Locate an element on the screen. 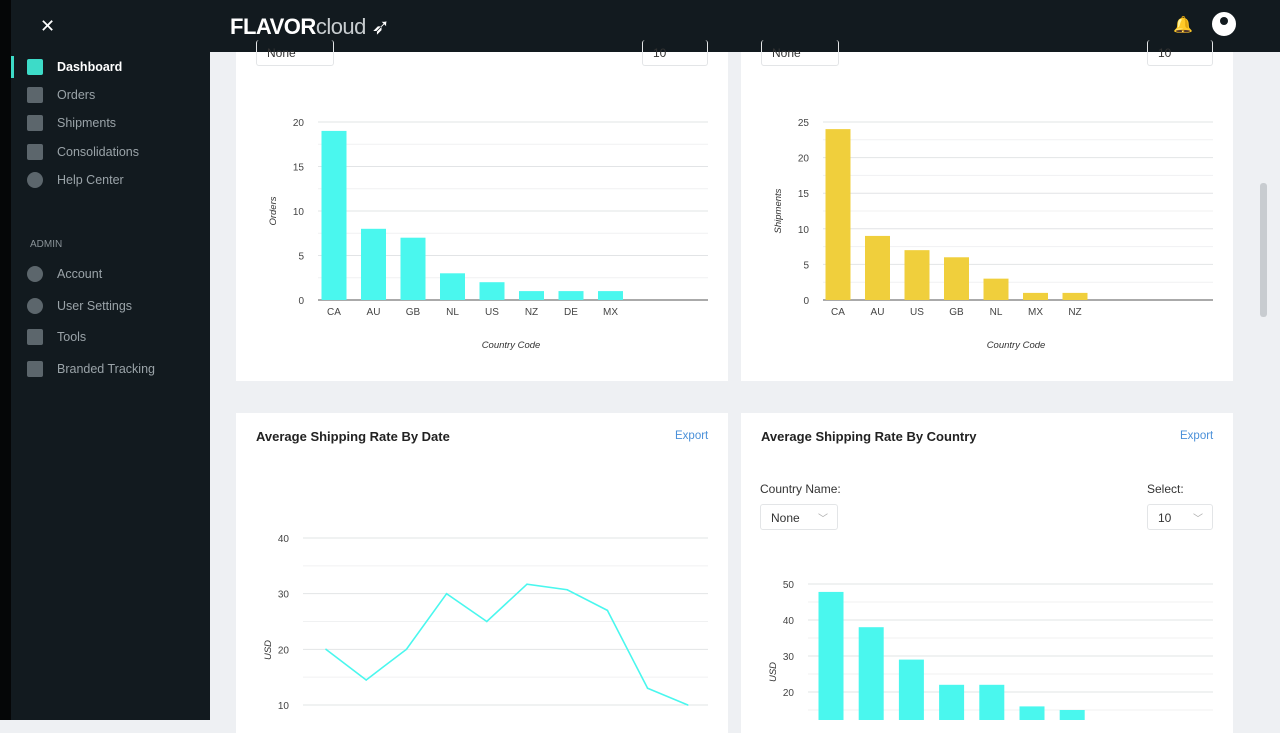  sidebar-item-label: Branded Tracking is located at coordinates (106, 369).